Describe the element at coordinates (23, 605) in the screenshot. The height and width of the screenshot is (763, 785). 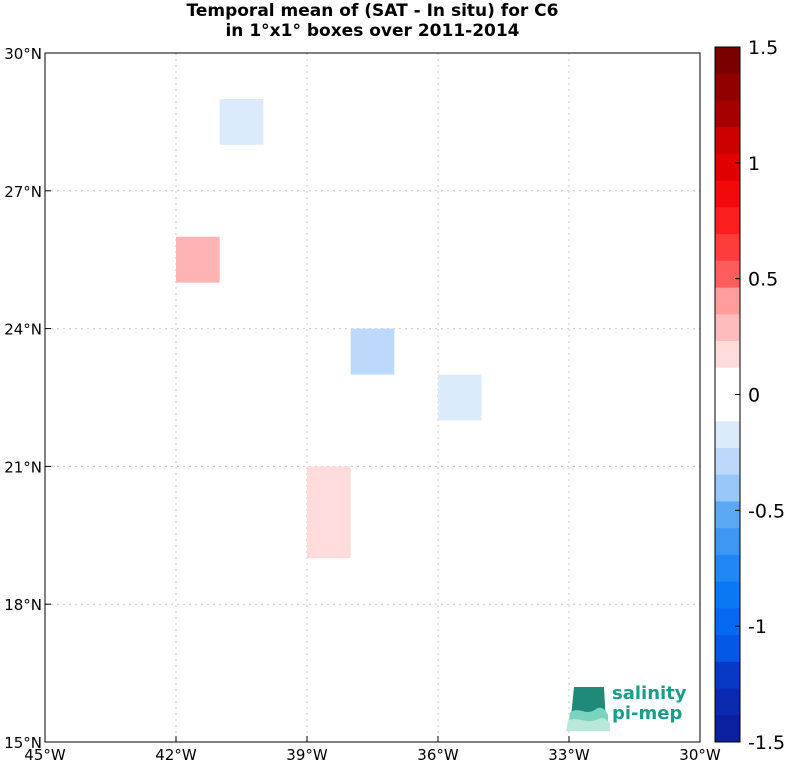
I see `y-tick-label: 18°N` at that location.